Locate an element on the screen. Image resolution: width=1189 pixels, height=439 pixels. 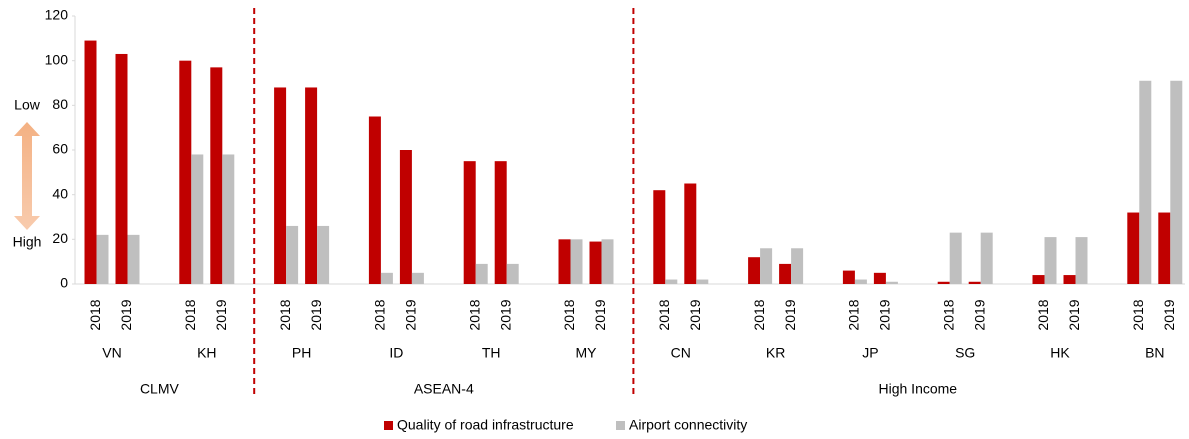
annotation: Low is located at coordinates (27, 105).